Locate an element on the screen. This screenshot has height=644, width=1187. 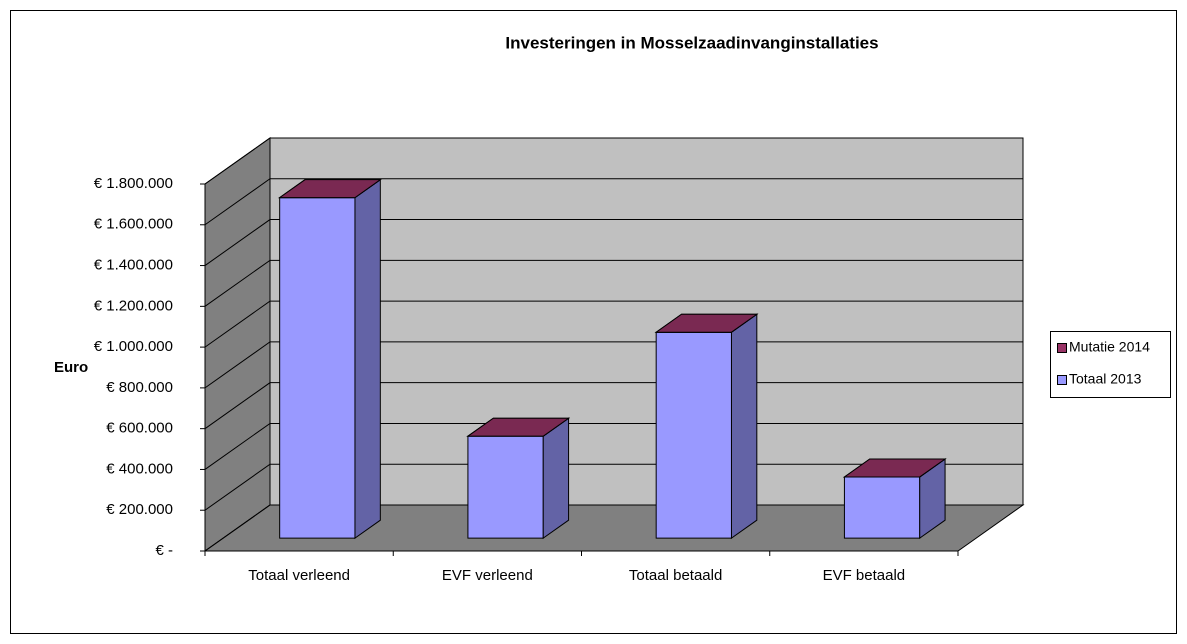
y-tick-label: € 1.000.000 is located at coordinates (133, 346).